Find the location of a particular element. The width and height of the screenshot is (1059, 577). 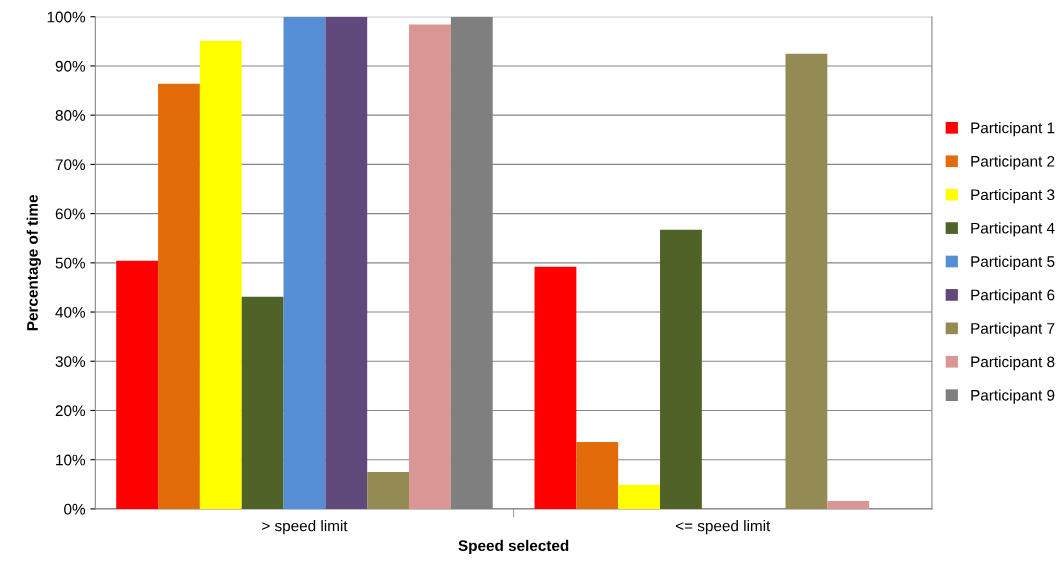

y-axis-title: Percentage of time is located at coordinates (33, 262).